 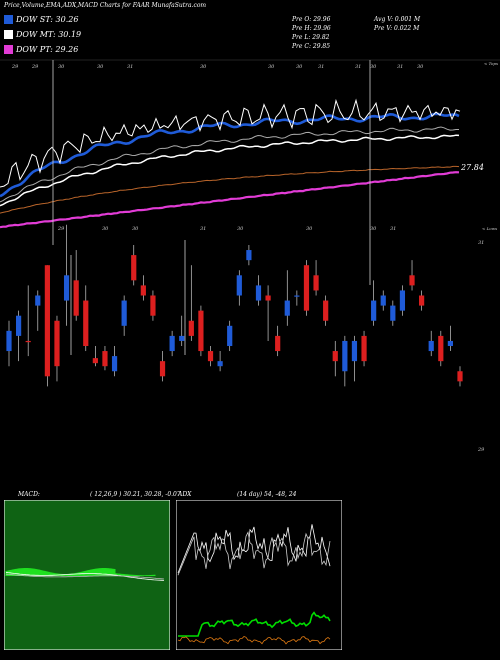 I want to click on price-line, so click(x=230, y=143).